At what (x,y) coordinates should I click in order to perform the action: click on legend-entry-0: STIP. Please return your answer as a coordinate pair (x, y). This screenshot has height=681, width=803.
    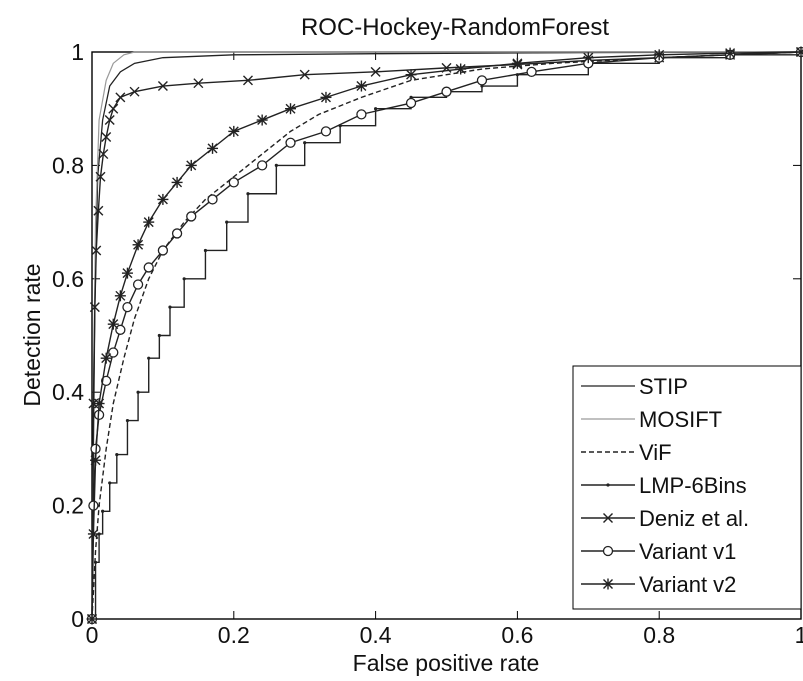
    Looking at the image, I should click on (634, 386).